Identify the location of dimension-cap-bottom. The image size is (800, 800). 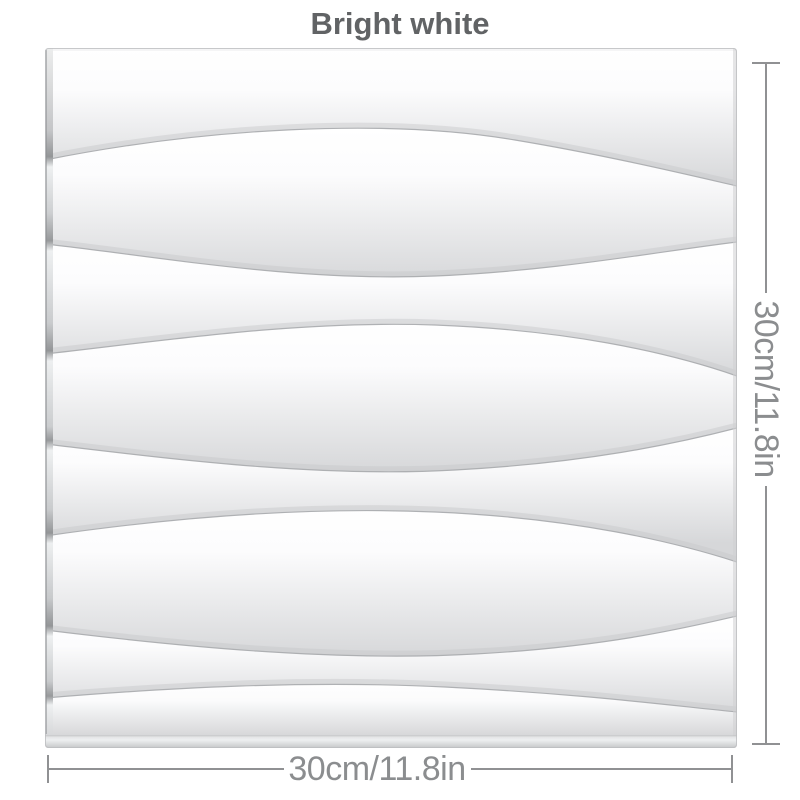
(766, 744).